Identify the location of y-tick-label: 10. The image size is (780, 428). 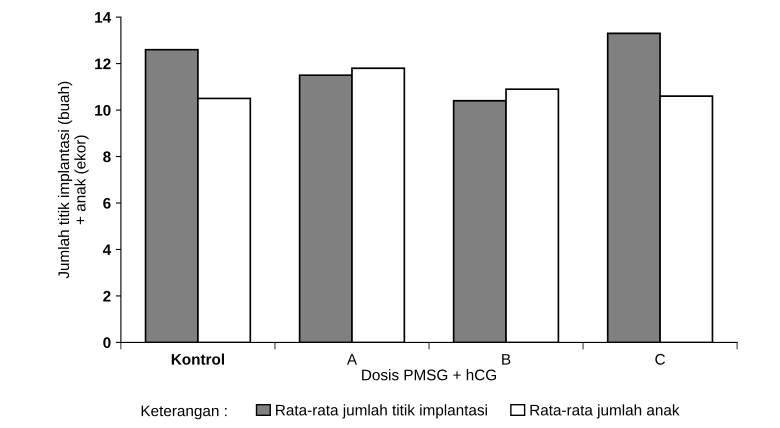
(103, 110).